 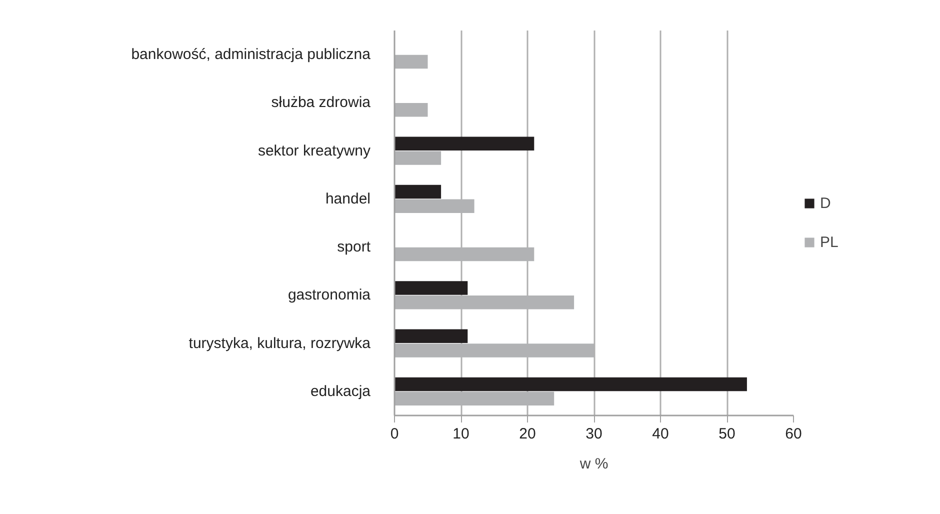 I want to click on x-tick-label: 40, so click(x=660, y=434).